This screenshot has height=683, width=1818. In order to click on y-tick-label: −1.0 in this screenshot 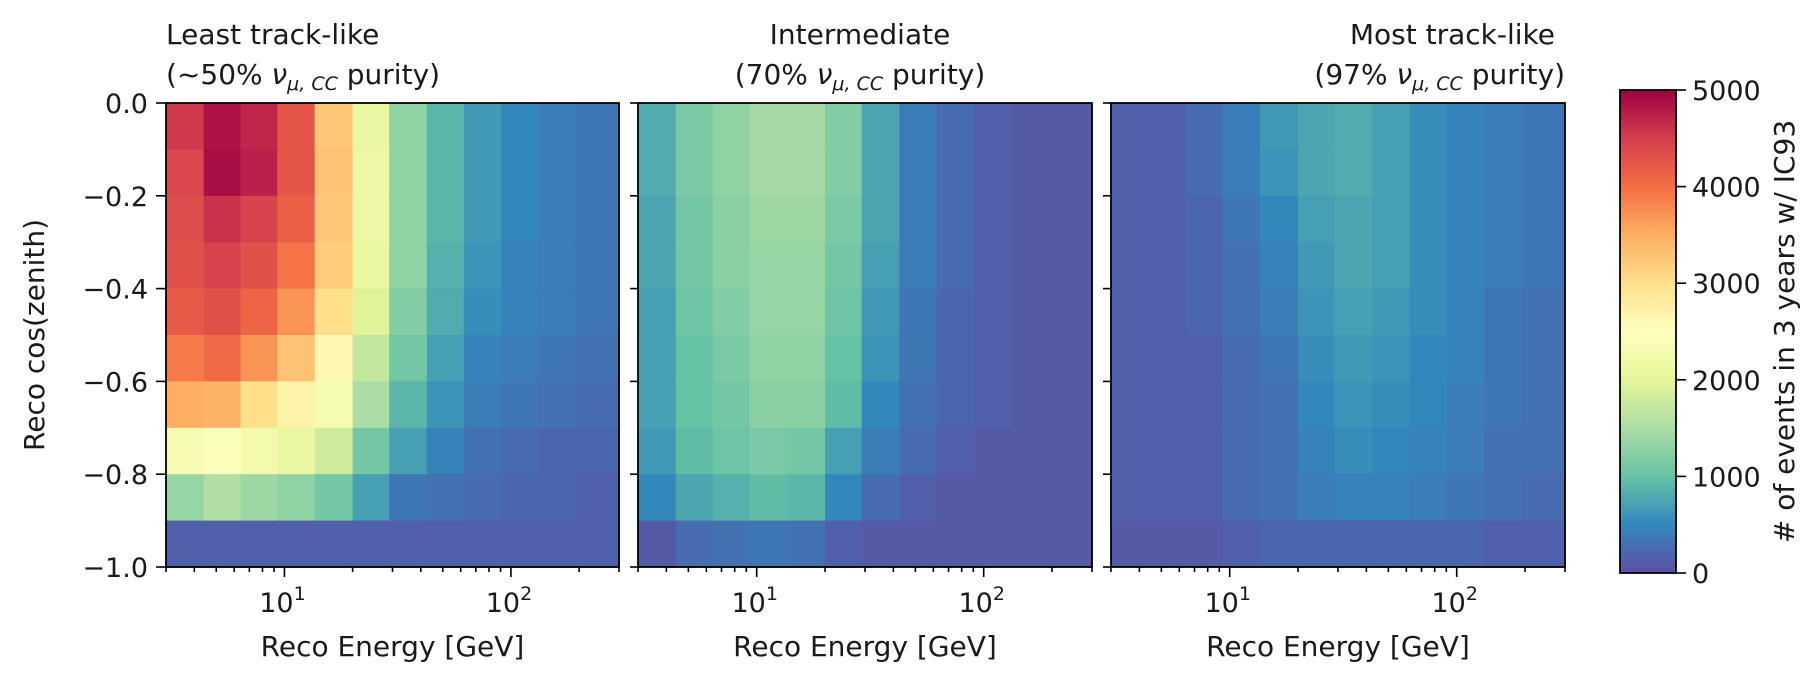, I will do `click(115, 568)`.